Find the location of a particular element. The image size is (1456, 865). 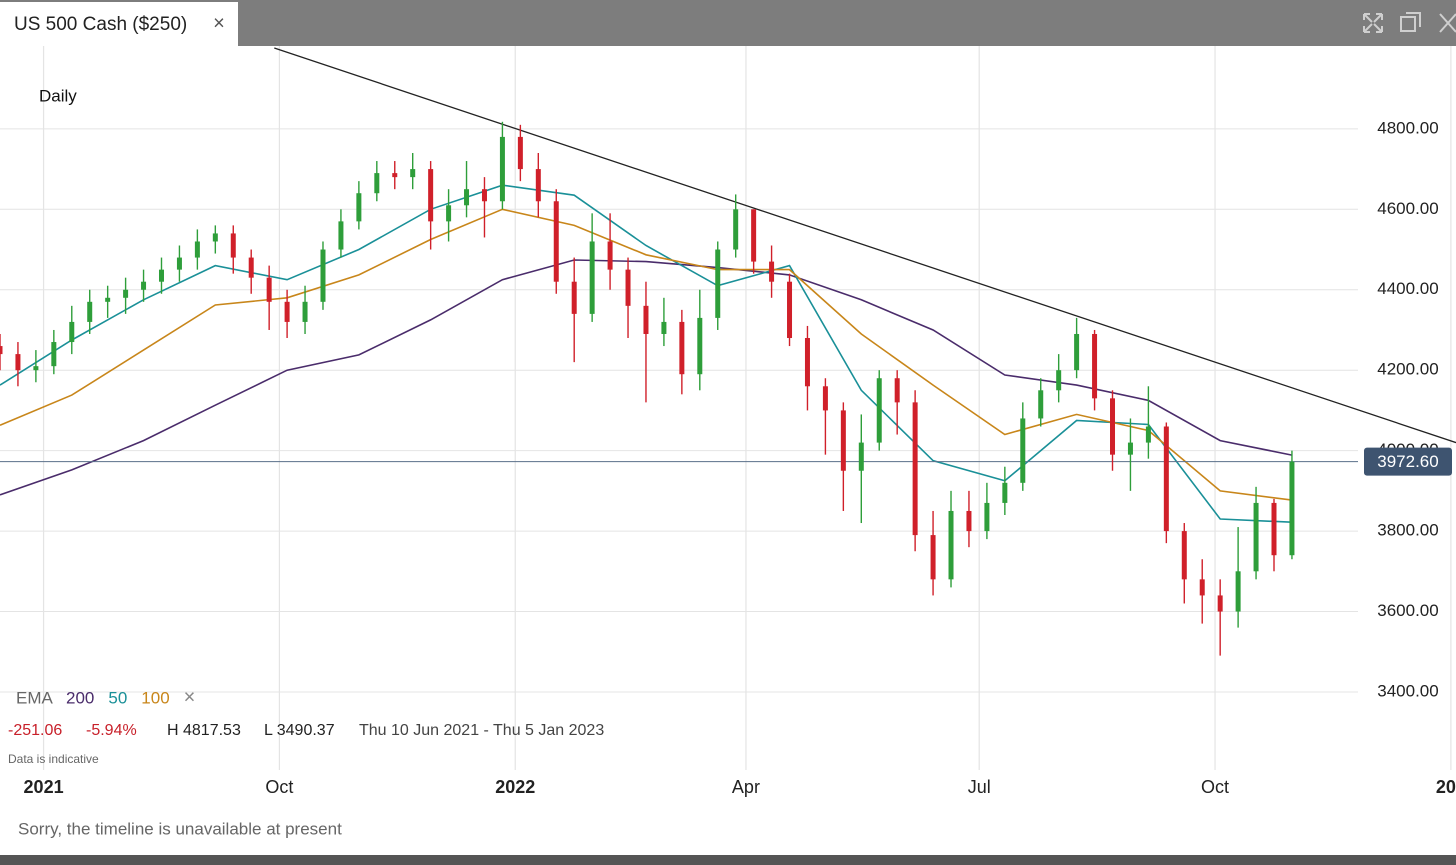

x-tick-label: Apr is located at coordinates (746, 787).